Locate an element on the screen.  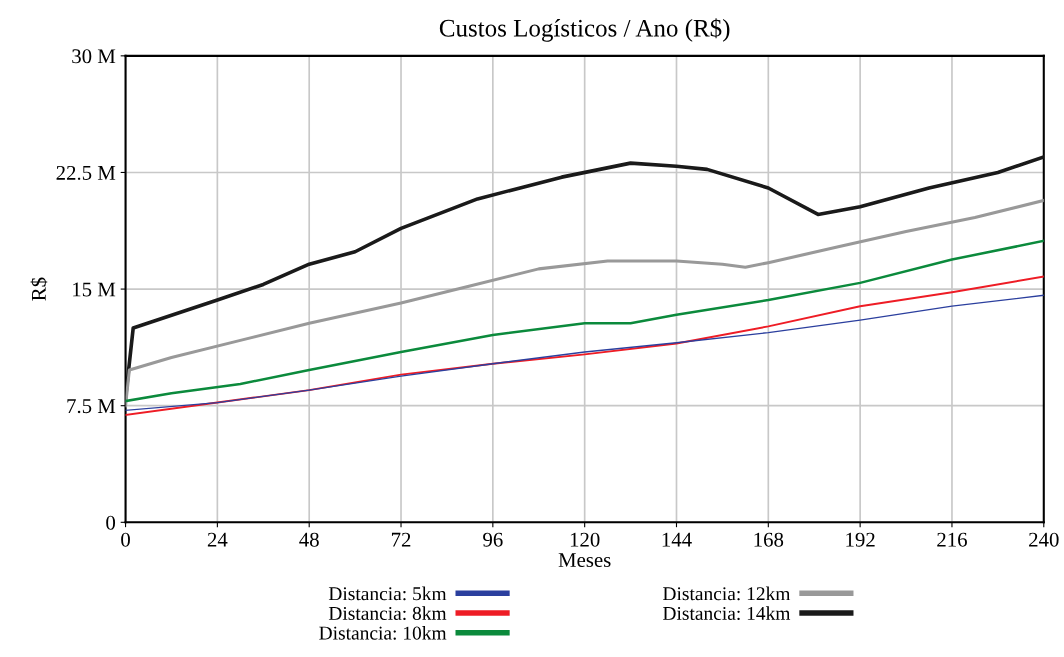
x-tick-label: 192 is located at coordinates (860, 539).